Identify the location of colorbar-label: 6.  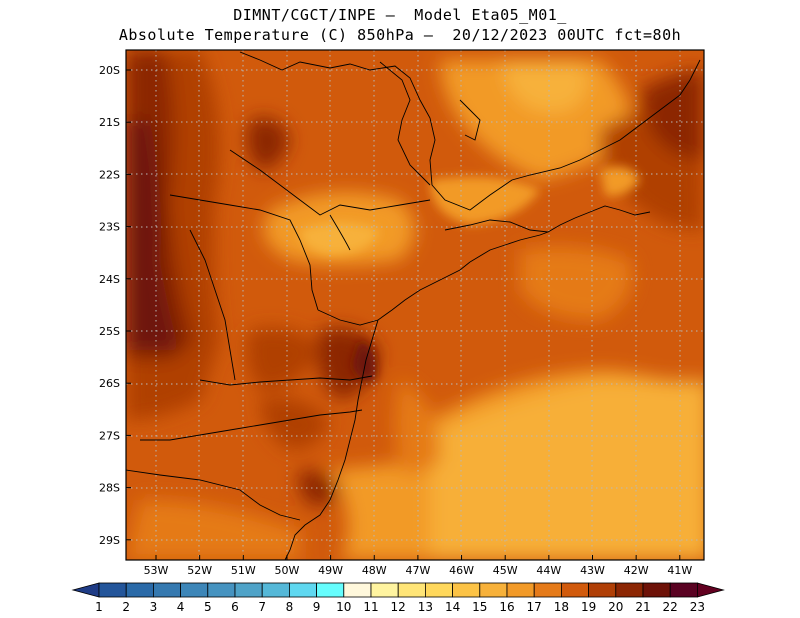
(235, 607).